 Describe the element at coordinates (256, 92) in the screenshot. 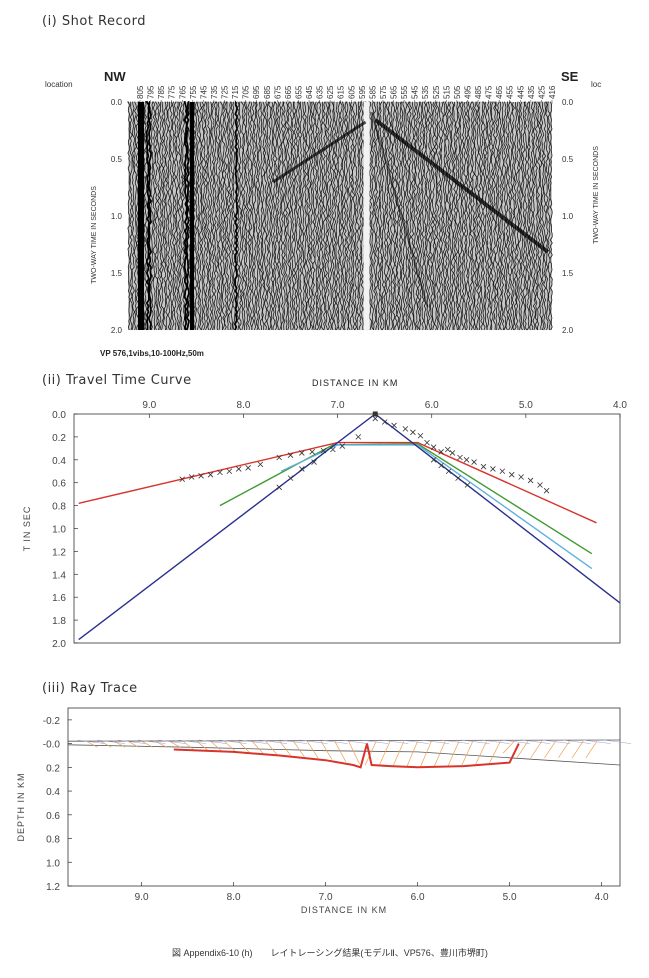

I see `station-label: 695` at that location.